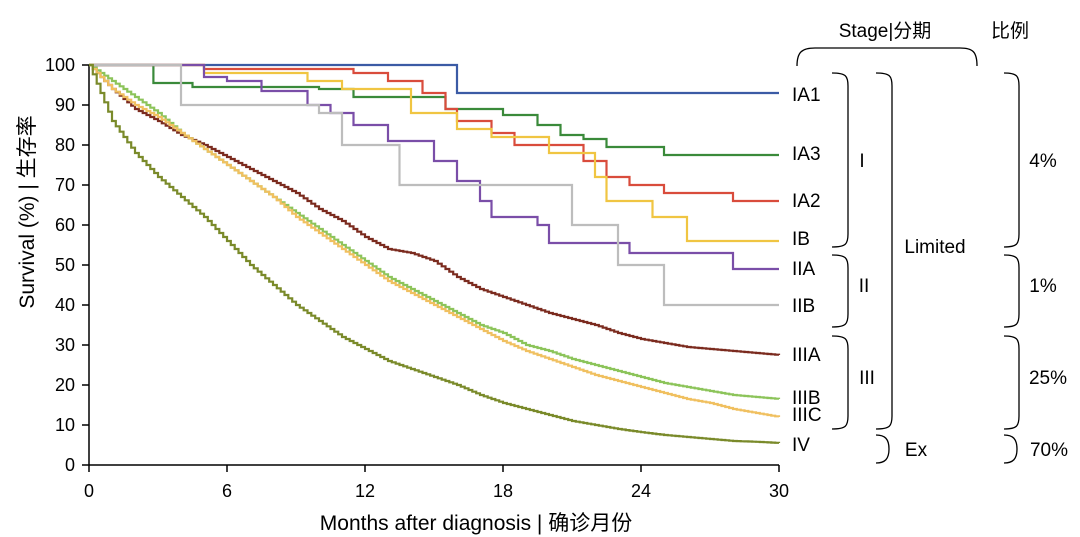 The image size is (1080, 537). Describe the element at coordinates (1010, 449) in the screenshot. I see `ratio-ex-IV-brace` at that location.